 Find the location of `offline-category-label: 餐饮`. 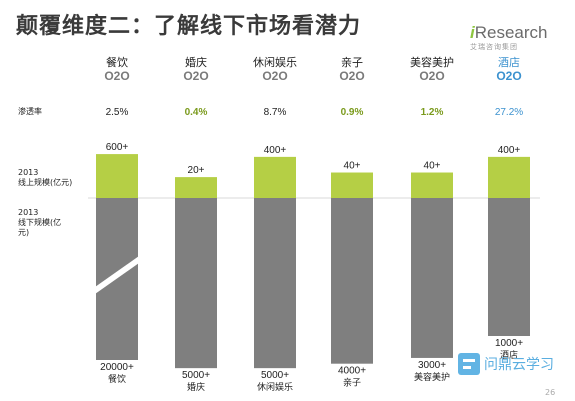

offline-category-label: 餐饮 is located at coordinates (117, 379).